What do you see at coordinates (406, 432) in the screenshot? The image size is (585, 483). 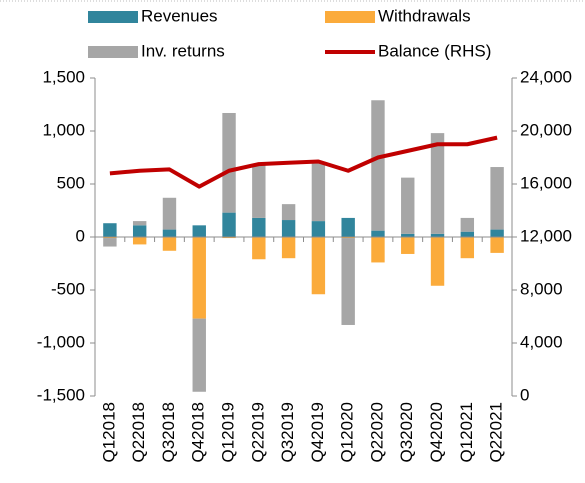 I see `x-tick-label: Q32020` at bounding box center [406, 432].